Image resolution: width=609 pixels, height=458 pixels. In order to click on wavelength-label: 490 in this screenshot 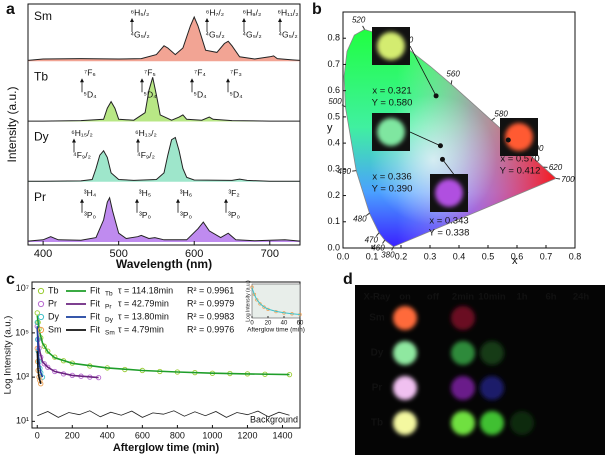, I will do `click(345, 171)`.